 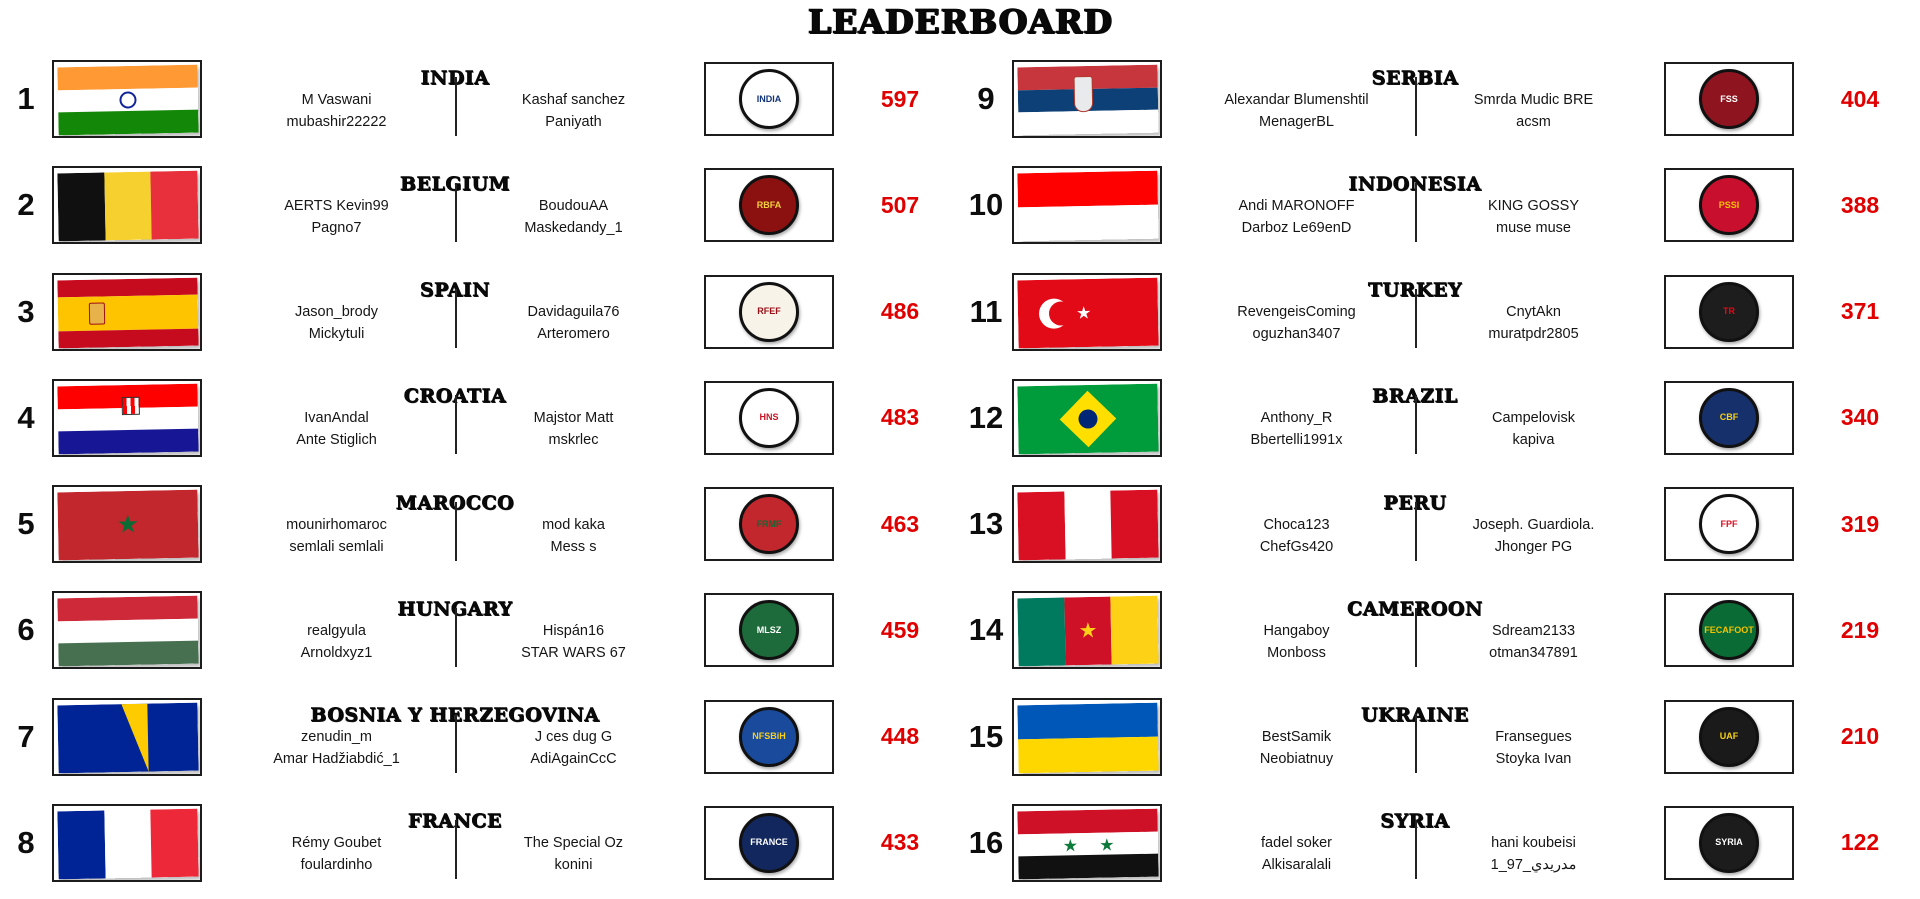 What do you see at coordinates (336, 99) in the screenshot?
I see `player-name: M Vaswani` at bounding box center [336, 99].